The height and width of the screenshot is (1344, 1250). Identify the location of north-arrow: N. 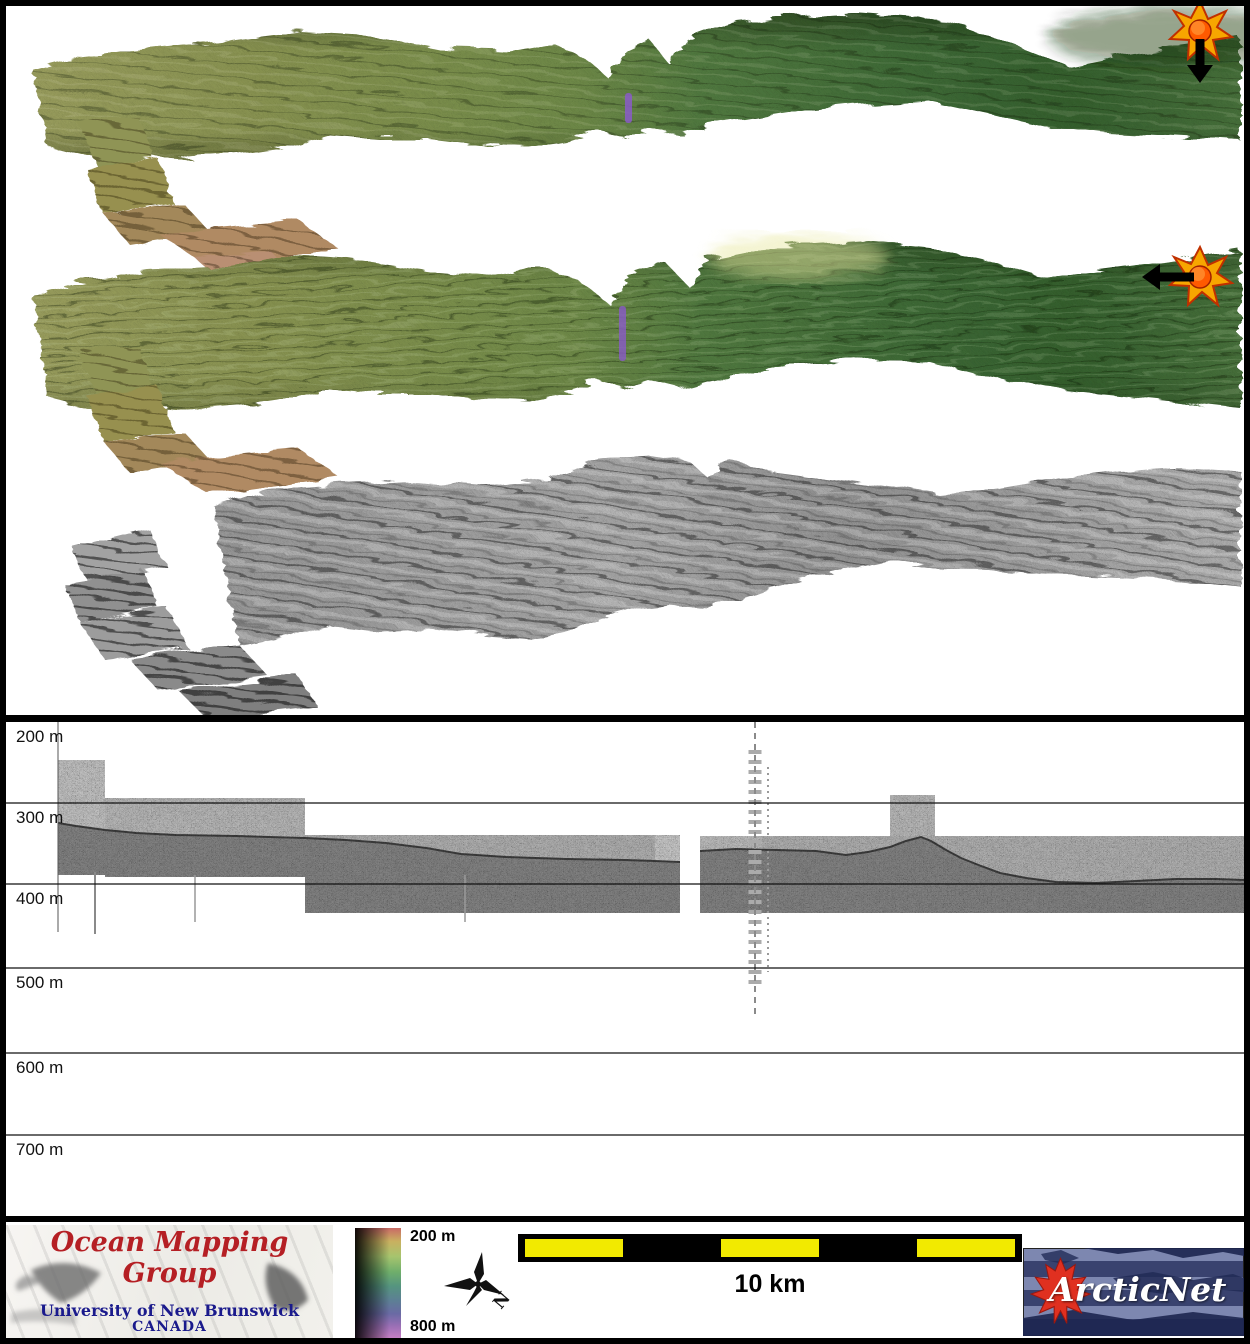
(487, 1287).